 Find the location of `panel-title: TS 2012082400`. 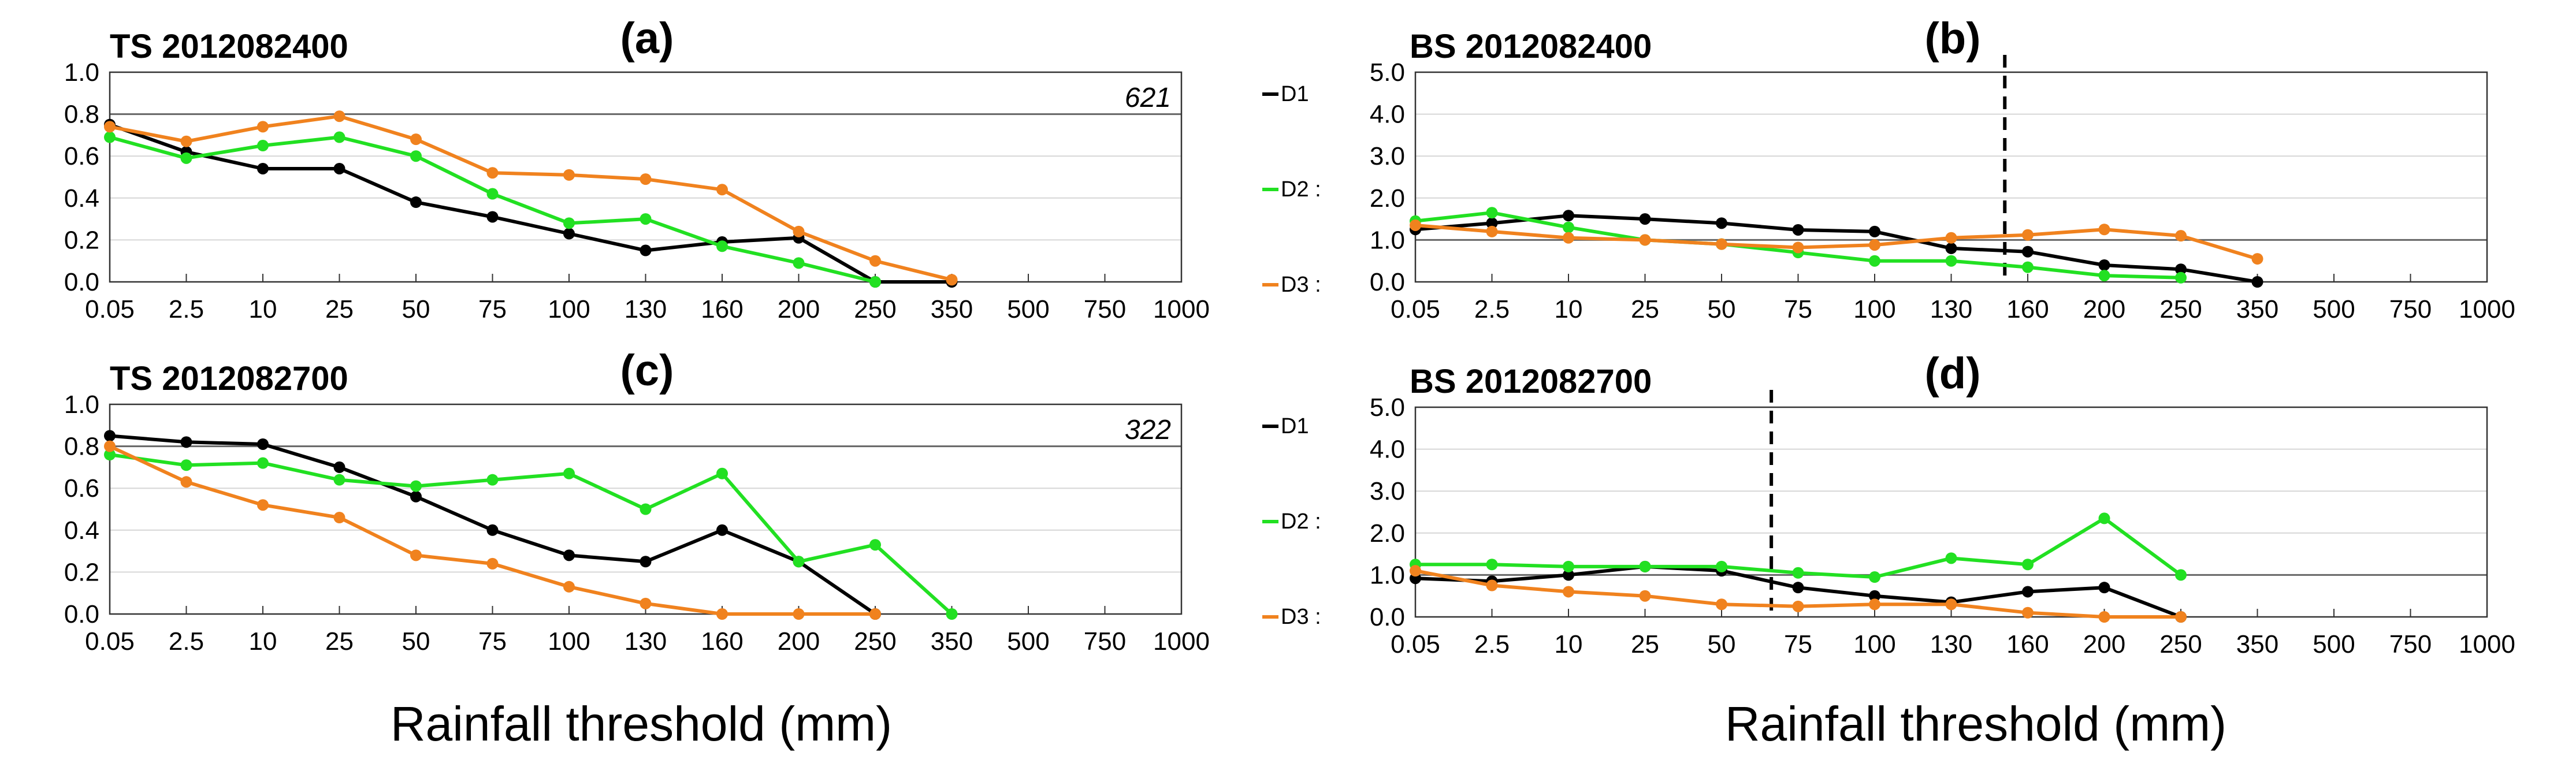

panel-title: TS 2012082400 is located at coordinates (229, 47).